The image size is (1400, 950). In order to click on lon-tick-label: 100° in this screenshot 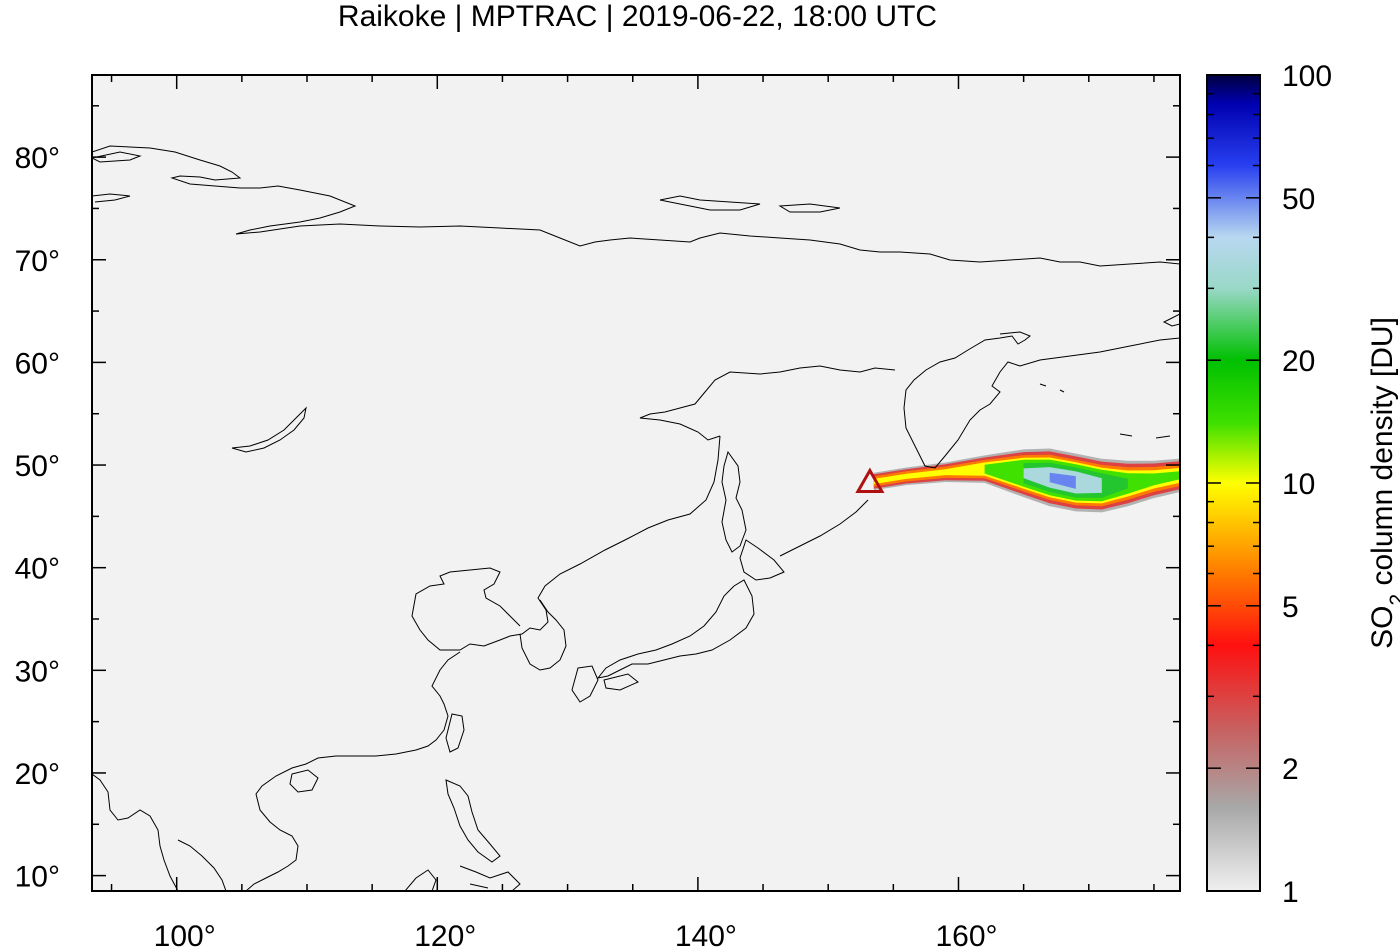, I will do `click(185, 935)`.